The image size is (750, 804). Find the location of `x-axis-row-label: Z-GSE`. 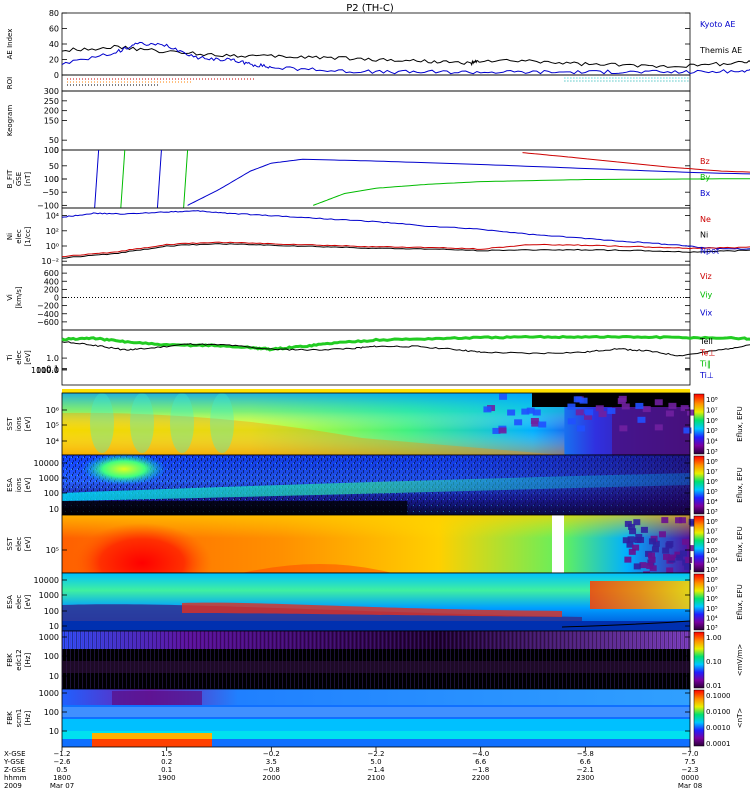

x-axis-row-label: Z-GSE is located at coordinates (15, 770).